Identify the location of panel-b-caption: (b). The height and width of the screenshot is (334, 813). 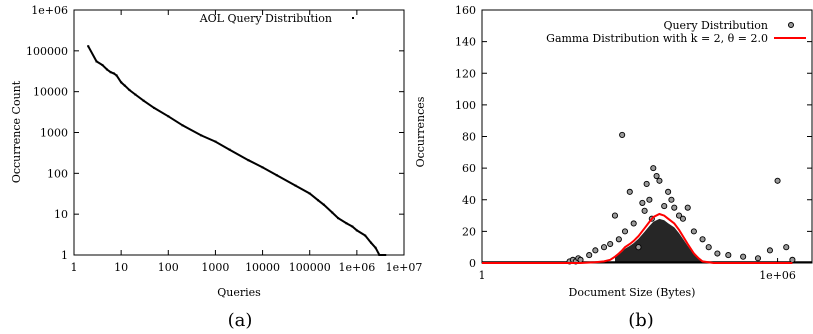
(641, 320).